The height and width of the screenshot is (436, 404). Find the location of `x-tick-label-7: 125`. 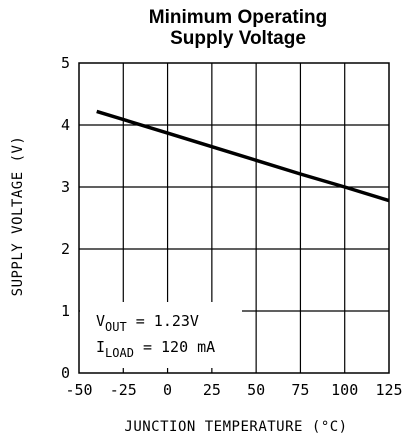

x-tick-label-7: 125 is located at coordinates (388, 390).